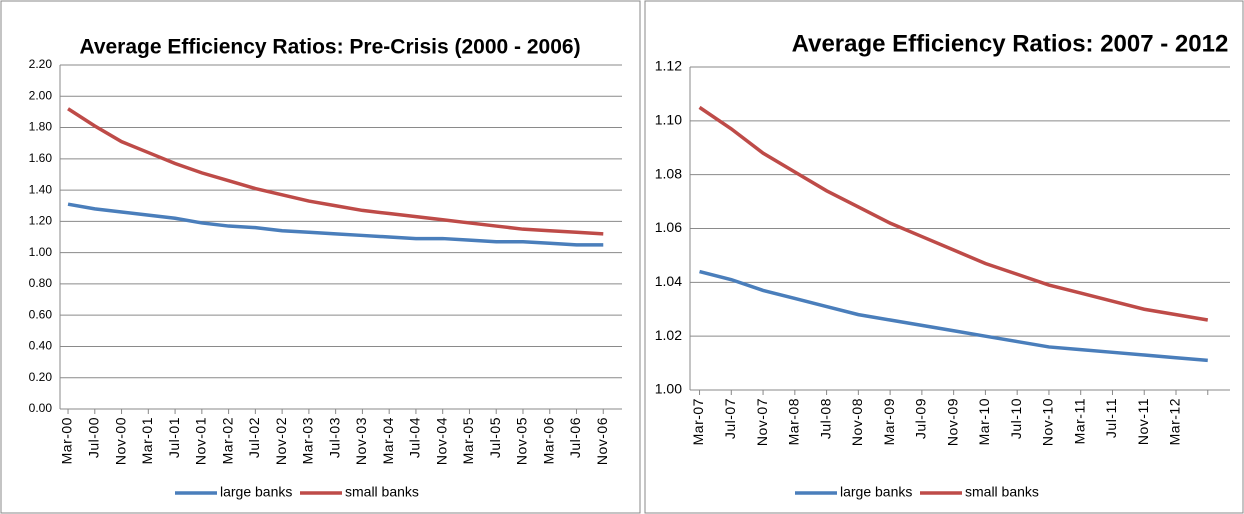 This screenshot has height=514, width=1244. I want to click on y-tick-label: 0.20, so click(41, 377).